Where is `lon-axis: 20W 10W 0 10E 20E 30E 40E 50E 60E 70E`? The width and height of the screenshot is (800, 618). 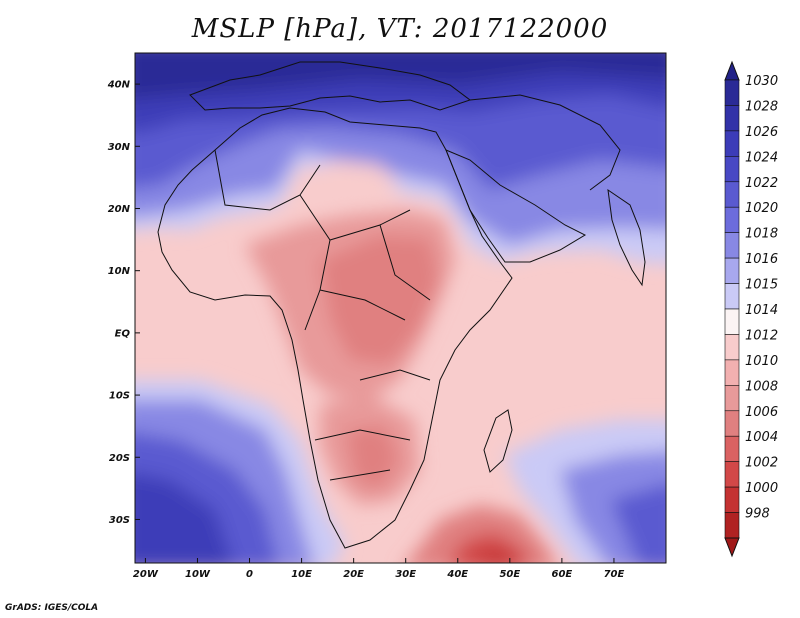 lon-axis: 20W 10W 0 10E 20E 30E 40E 50E 60E 70E is located at coordinates (379, 569).